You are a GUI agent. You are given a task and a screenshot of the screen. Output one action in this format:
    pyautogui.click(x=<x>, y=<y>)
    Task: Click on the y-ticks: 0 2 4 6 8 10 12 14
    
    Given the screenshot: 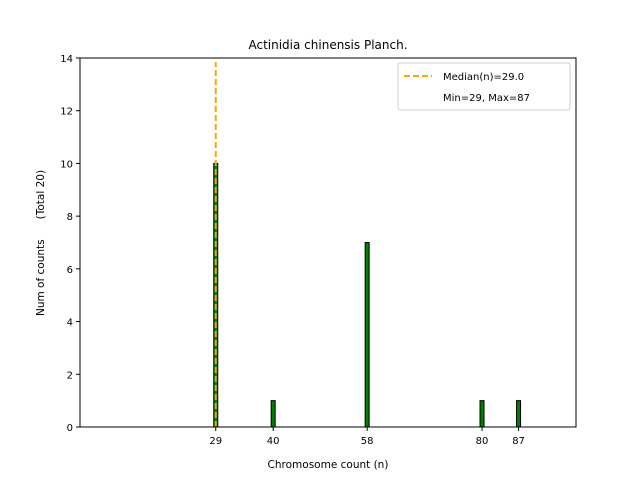 What is the action you would take?
    pyautogui.click(x=70, y=244)
    